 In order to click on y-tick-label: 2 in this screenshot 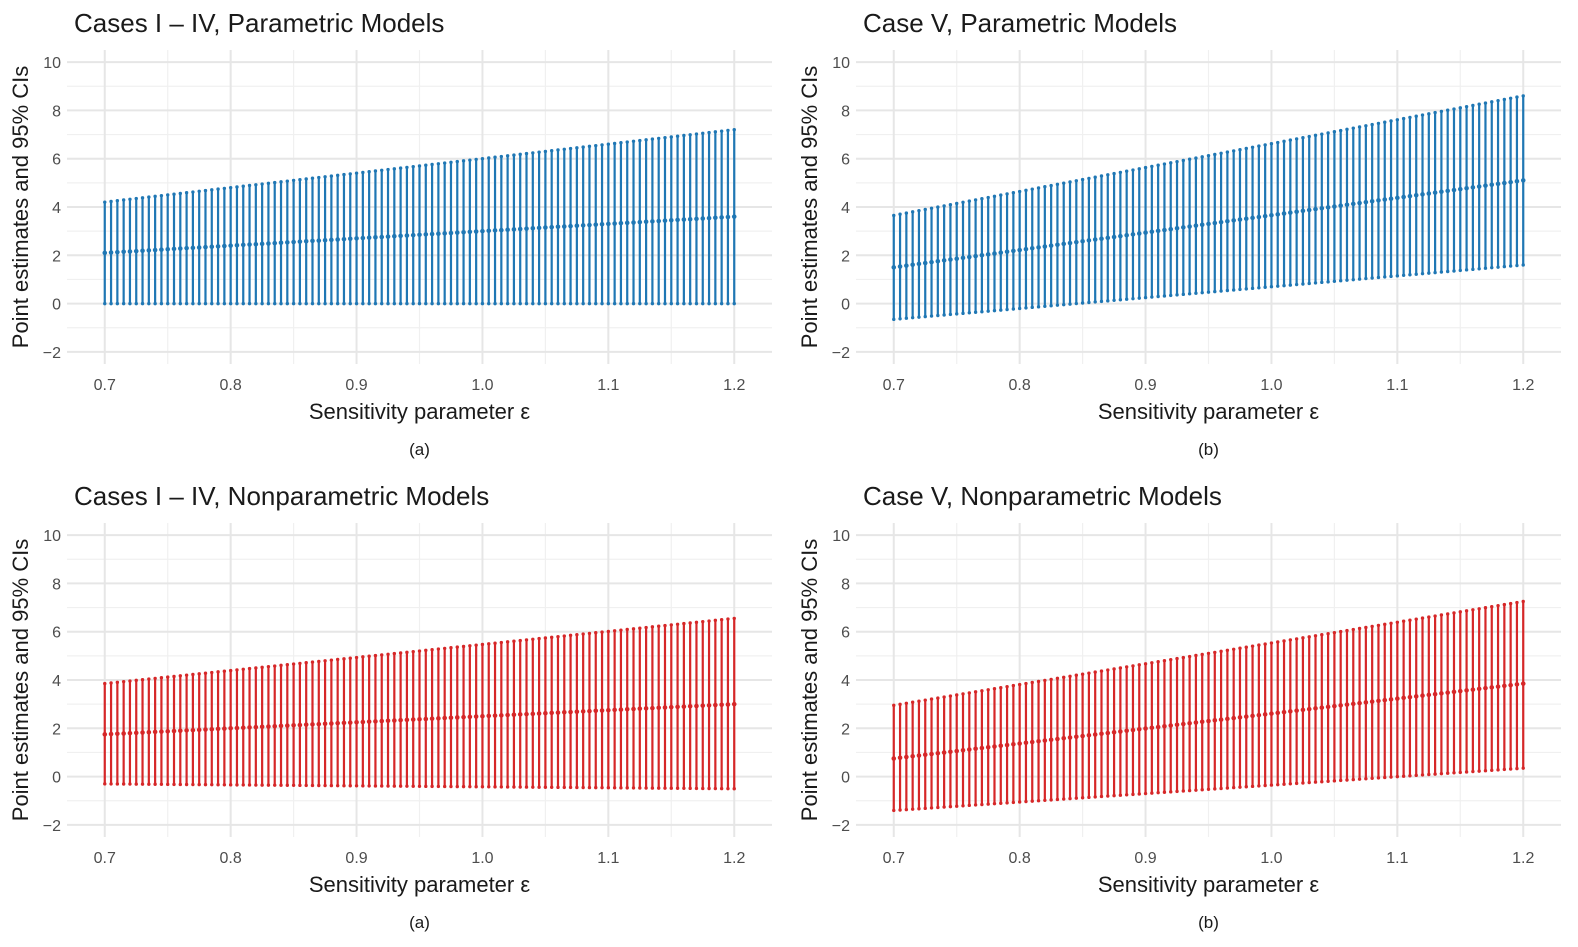, I will do `click(56, 256)`.